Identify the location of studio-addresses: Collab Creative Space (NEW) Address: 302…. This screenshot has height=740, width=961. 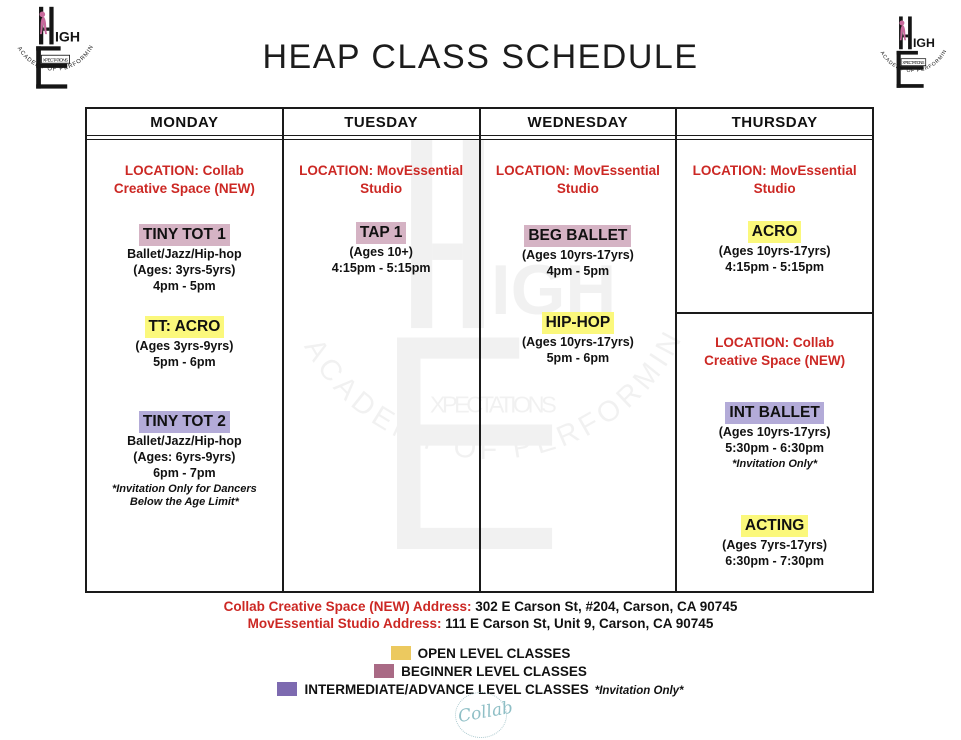
(480, 615).